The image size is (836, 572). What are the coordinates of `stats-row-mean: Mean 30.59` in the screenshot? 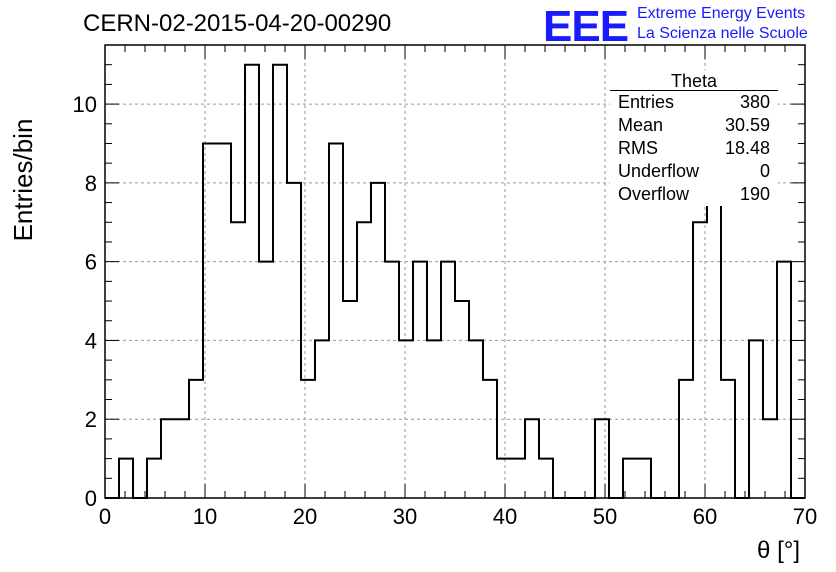 It's located at (694, 125).